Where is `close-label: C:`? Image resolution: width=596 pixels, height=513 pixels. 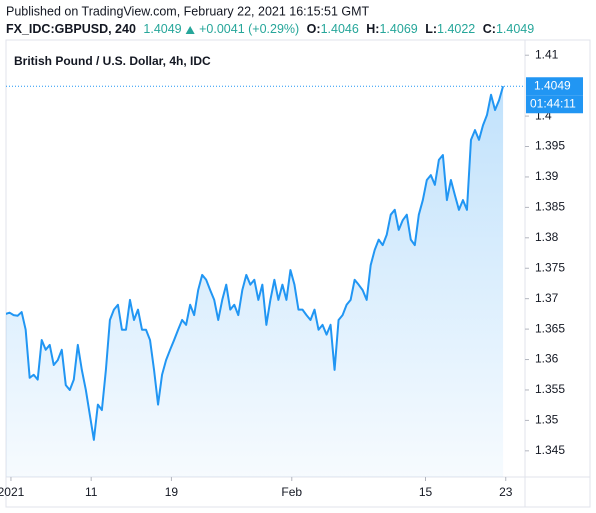 close-label: C: is located at coordinates (489, 29).